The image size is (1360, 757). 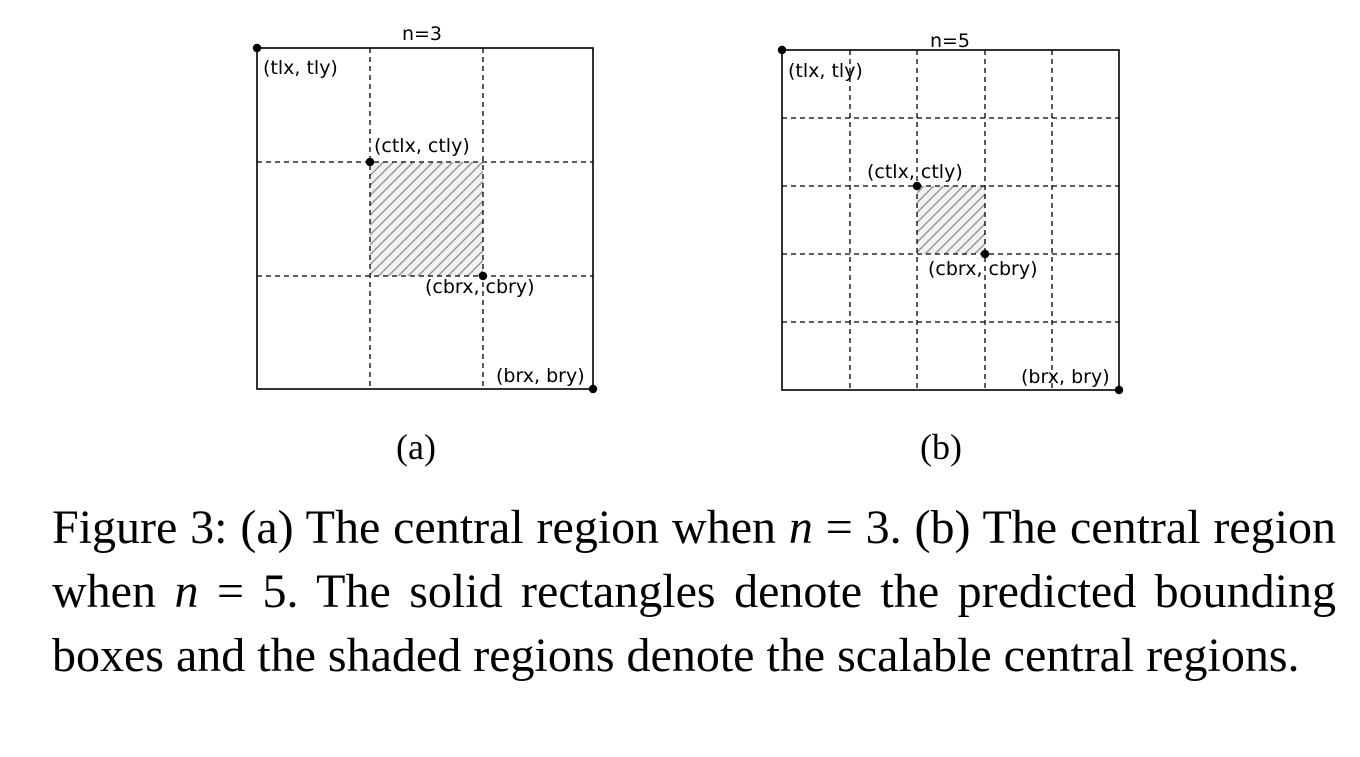 I want to click on panel-b-grid-lines, so click(x=950, y=220).